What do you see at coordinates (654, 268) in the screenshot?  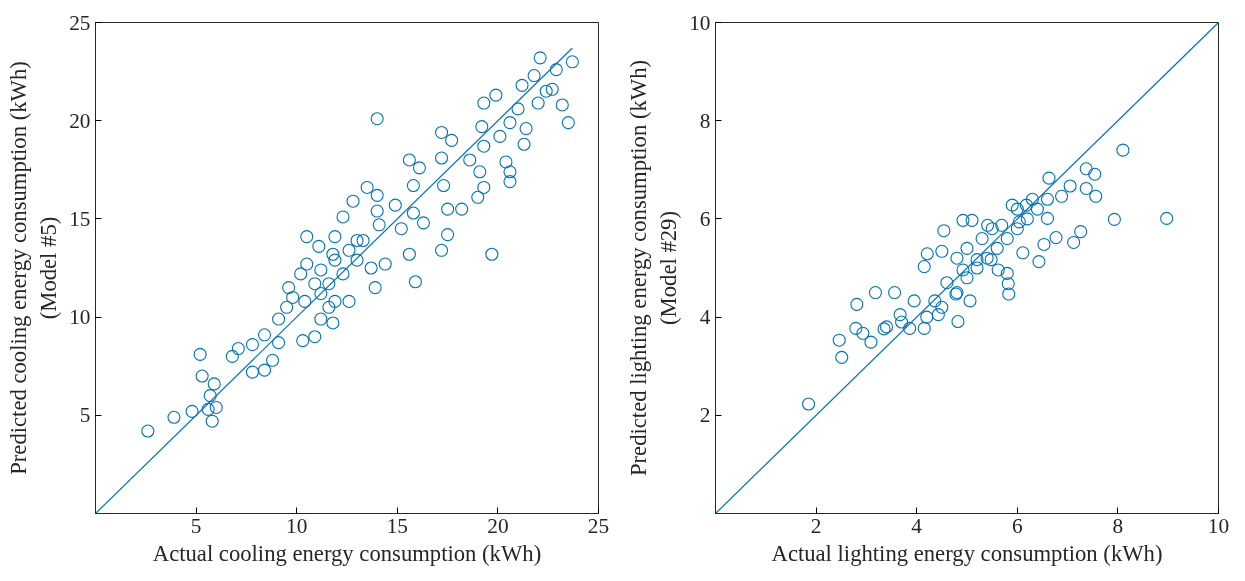 I see `y-axis-title: Predicted lighting energy consumption (kWh) (Model #29)` at bounding box center [654, 268].